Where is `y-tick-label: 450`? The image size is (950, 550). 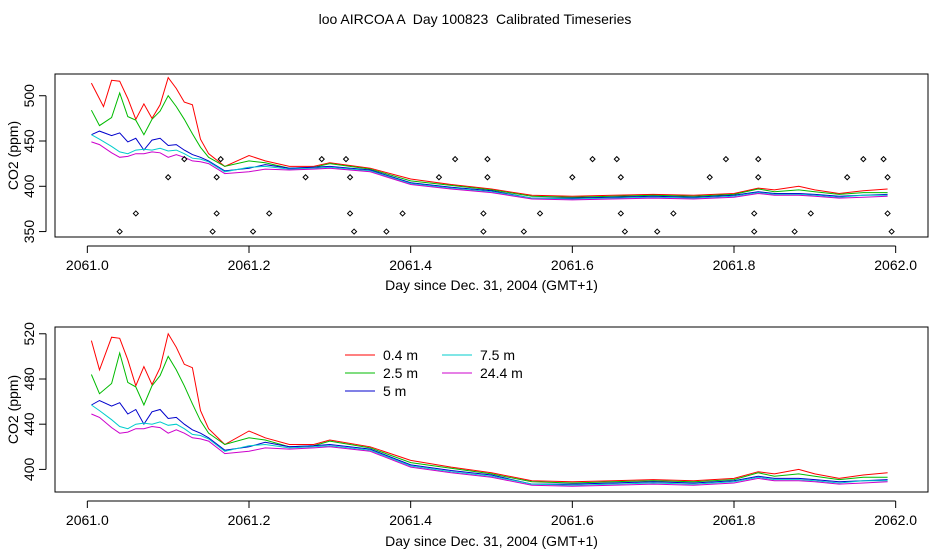 y-tick-label: 450 is located at coordinates (29, 141).